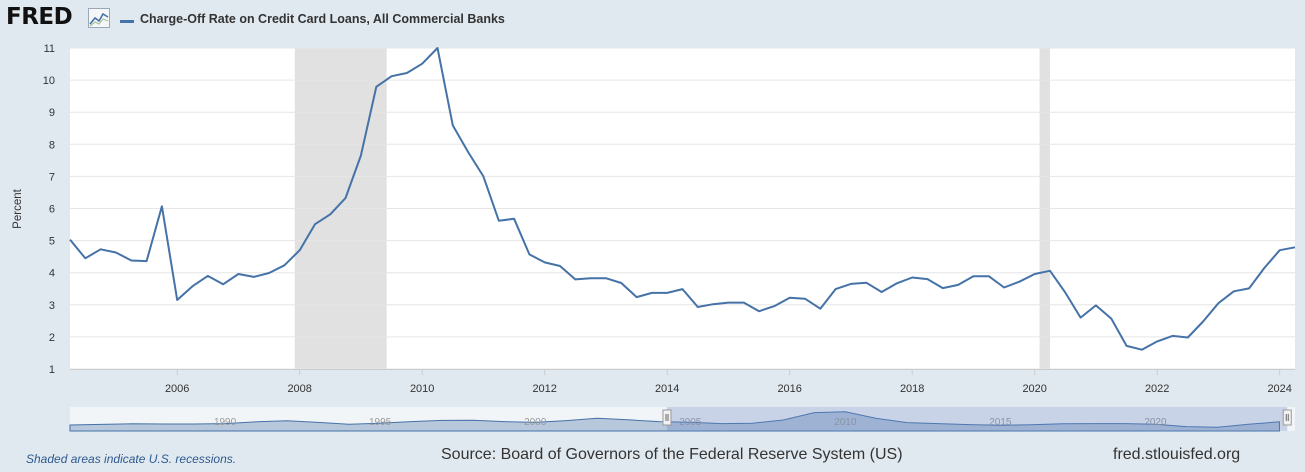 The height and width of the screenshot is (472, 1305). What do you see at coordinates (1034, 389) in the screenshot?
I see `x-tick-label: 2020` at bounding box center [1034, 389].